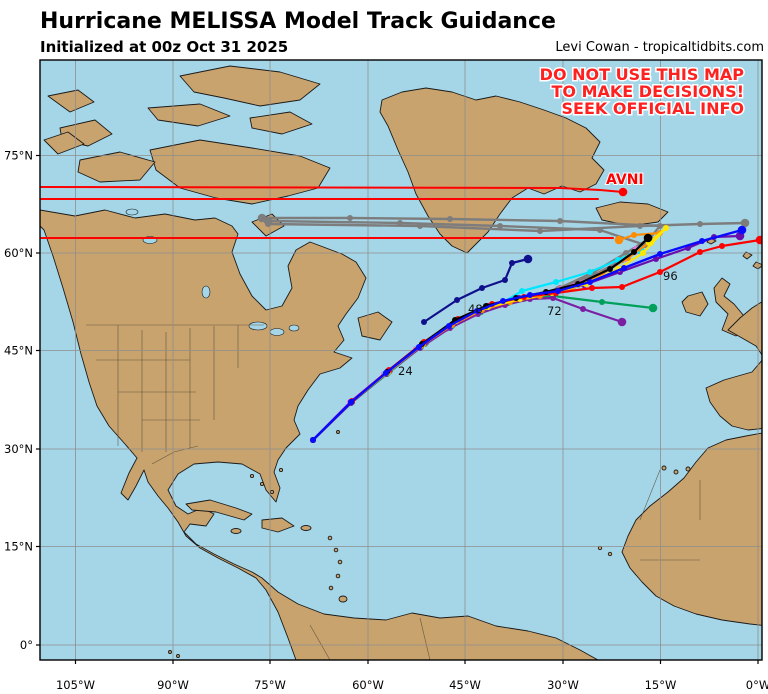 Image resolution: width=768 pixels, height=694 pixels. Describe the element at coordinates (747, 255) in the screenshot. I see `island-orkney` at that location.